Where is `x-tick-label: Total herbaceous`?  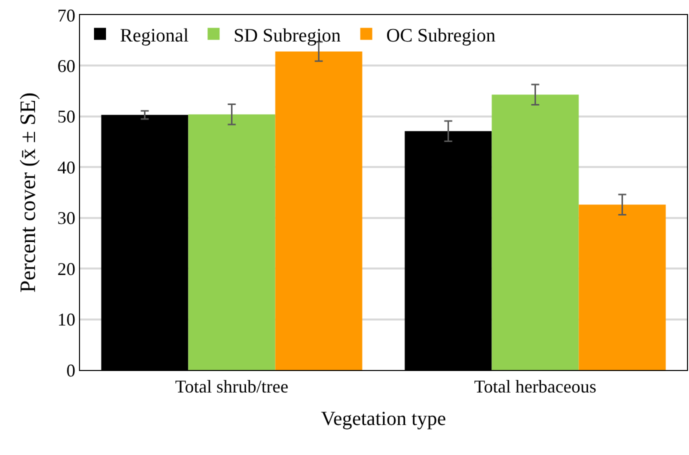
x-tick-label: Total herbaceous is located at coordinates (535, 386).